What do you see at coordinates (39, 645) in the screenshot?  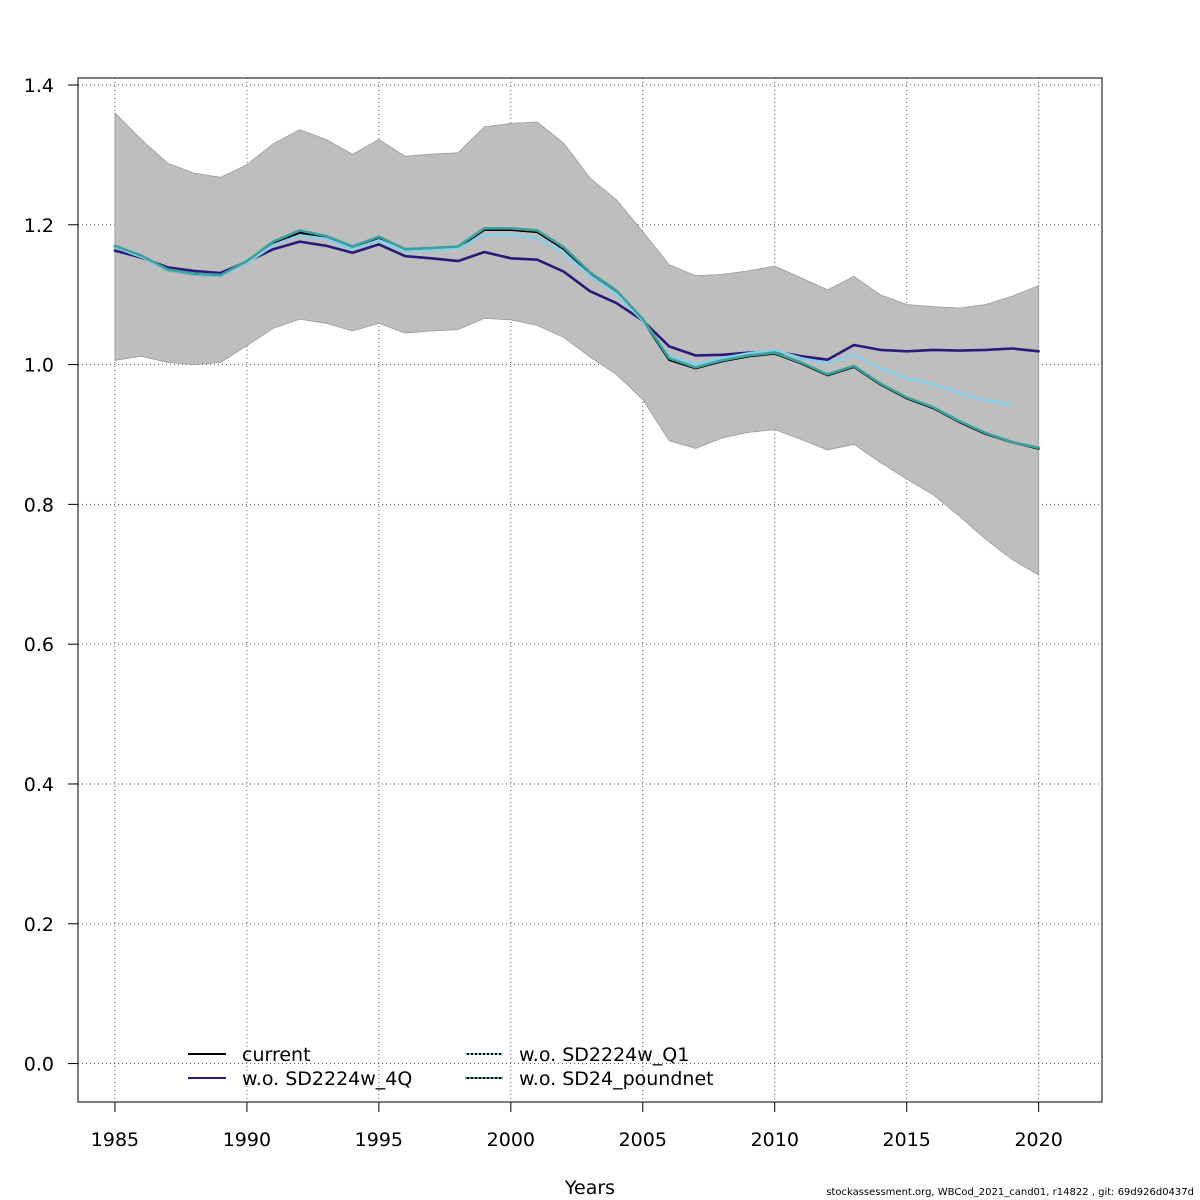 I see `y-tick-label: 0.6` at bounding box center [39, 645].